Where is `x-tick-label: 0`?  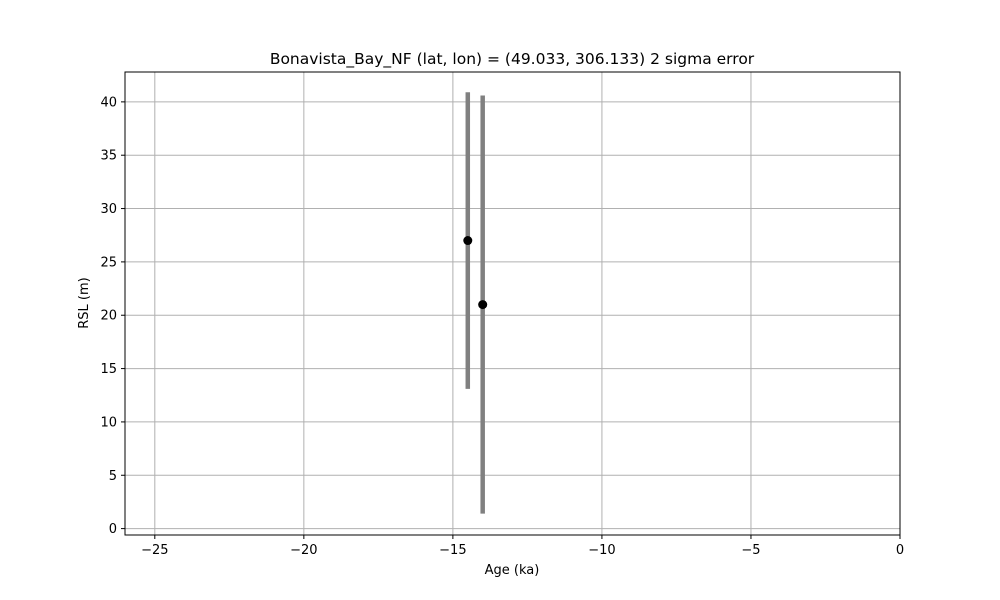 x-tick-label: 0 is located at coordinates (900, 550).